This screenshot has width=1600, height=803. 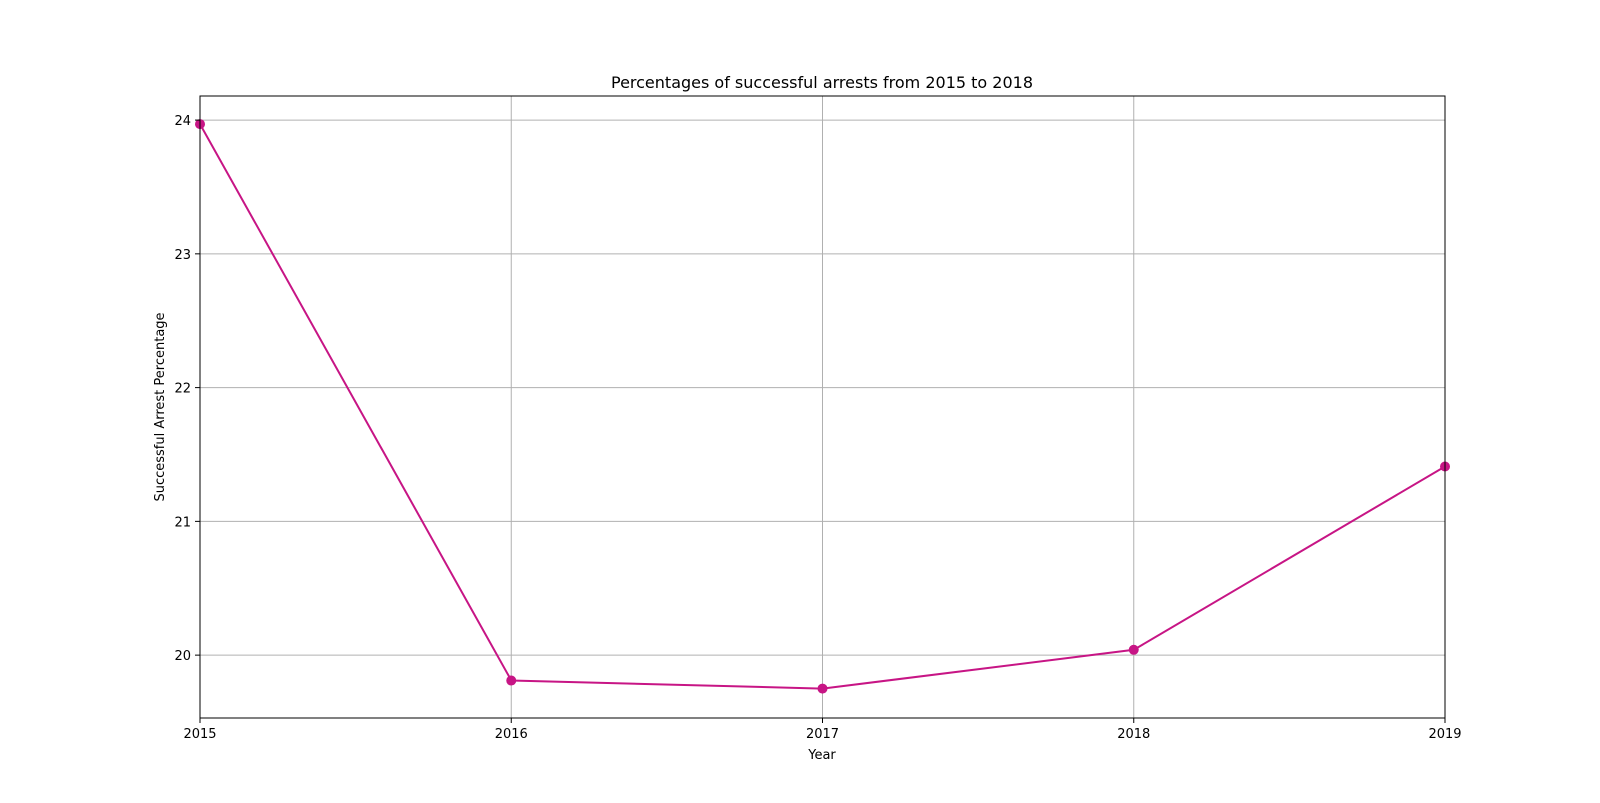 I want to click on x-axis-label: Year, so click(x=821, y=755).